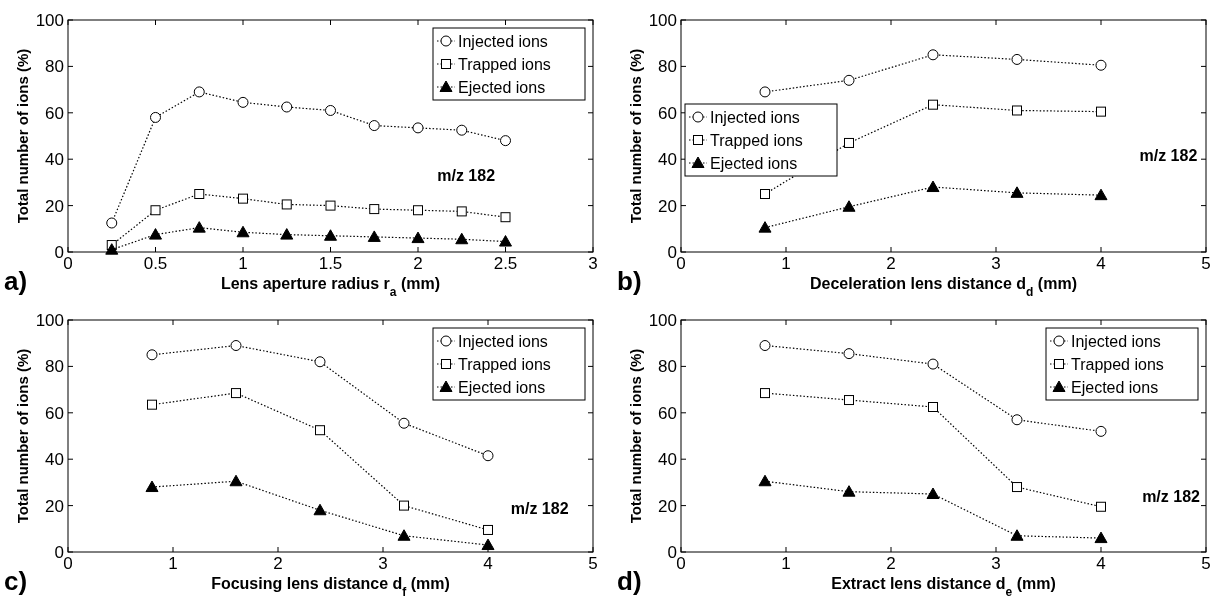 This screenshot has width=1226, height=601. Describe the element at coordinates (488, 563) in the screenshot. I see `x-tick-label: 4` at that location.